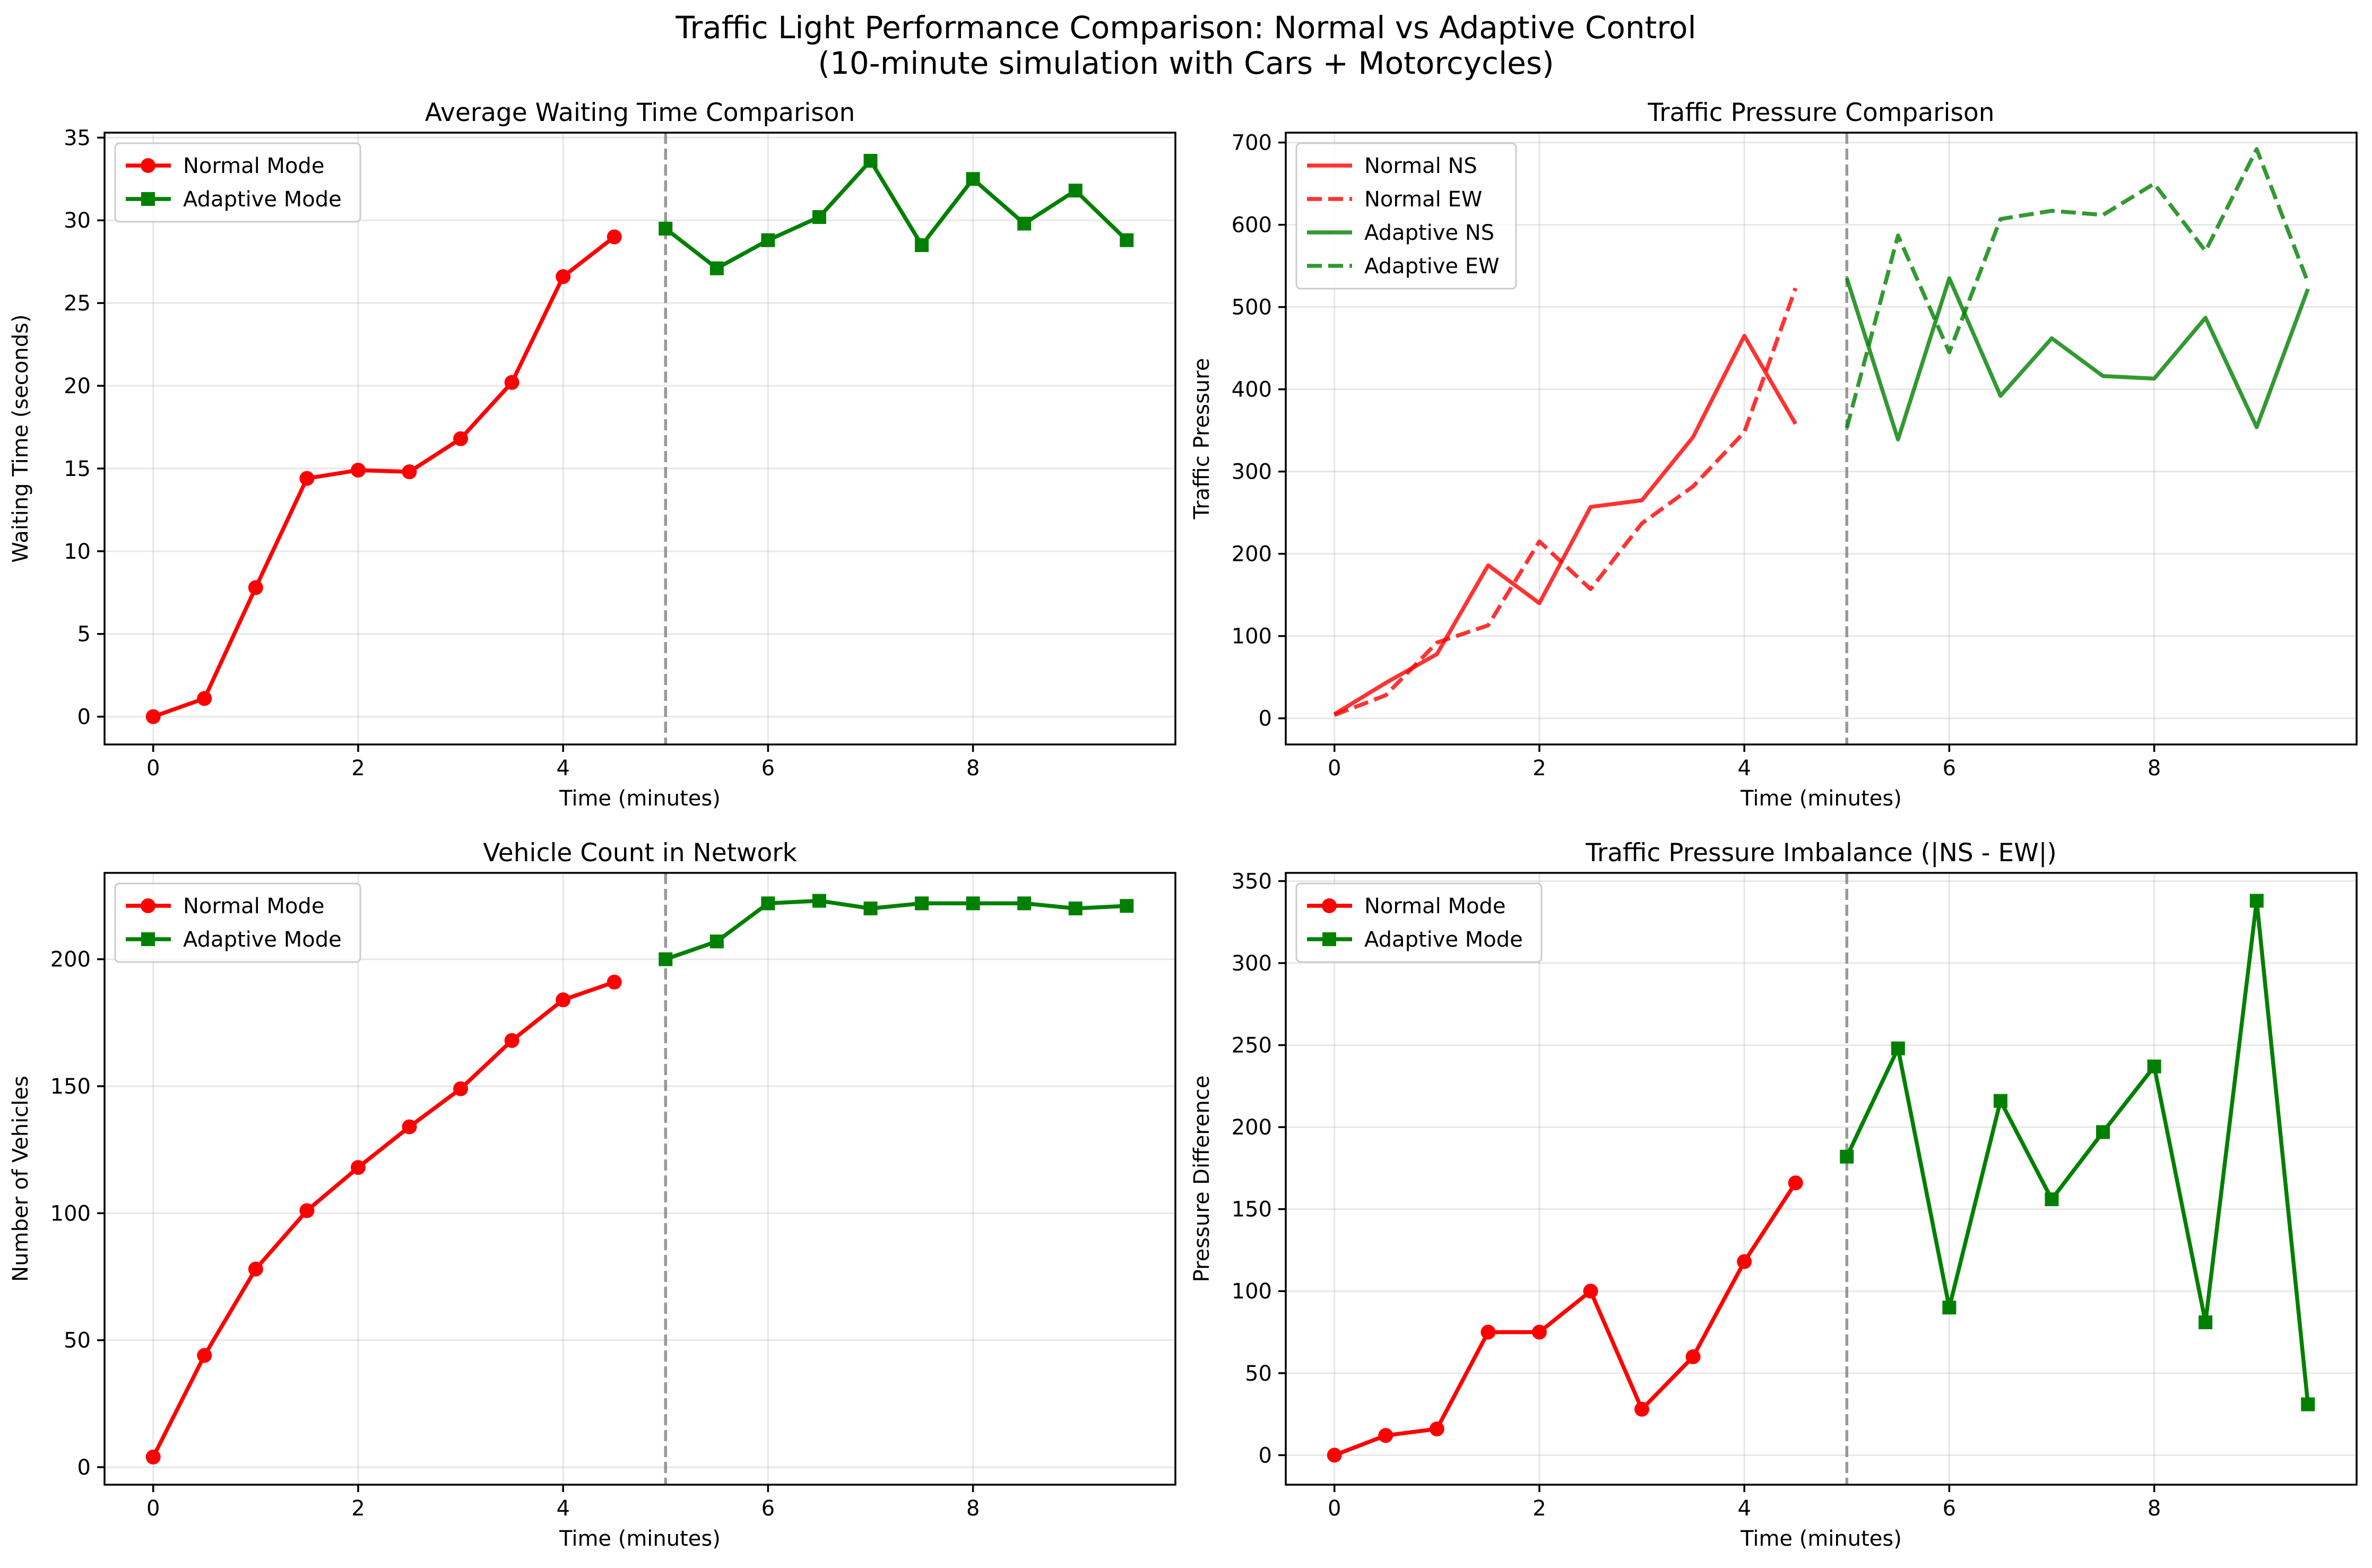 The width and height of the screenshot is (2372, 1568). Describe the element at coordinates (1252, 881) in the screenshot. I see `y-tick-label: 350` at that location.